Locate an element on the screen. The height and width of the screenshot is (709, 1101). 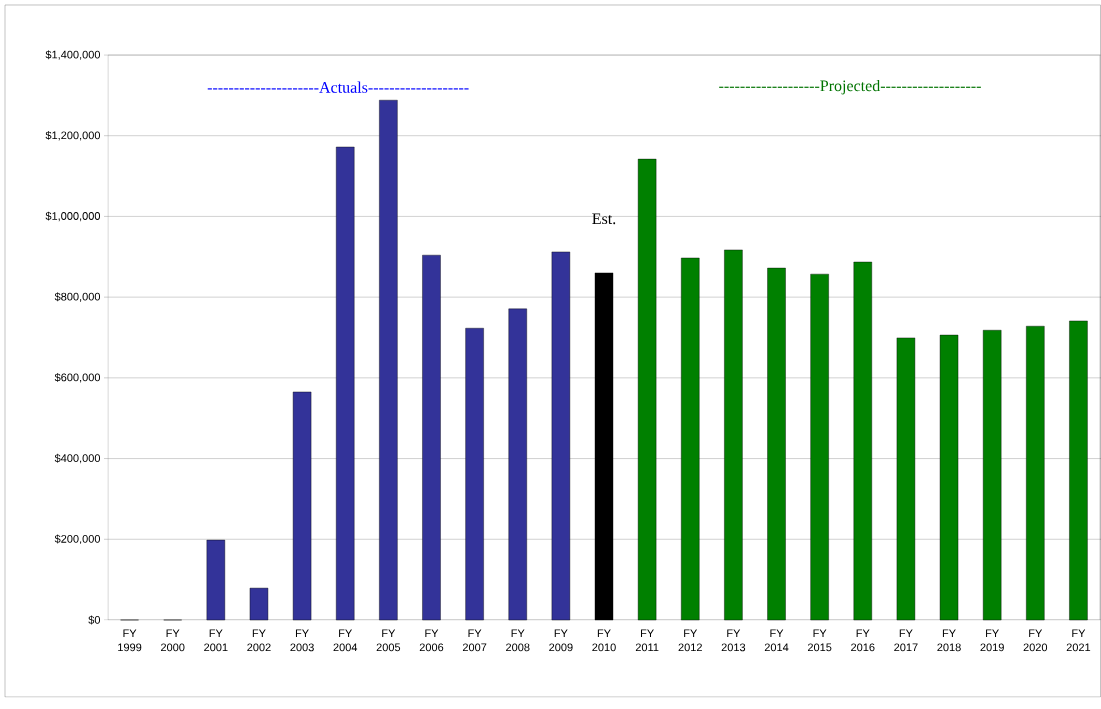
x-tick-label: FY 2011 is located at coordinates (647, 640).